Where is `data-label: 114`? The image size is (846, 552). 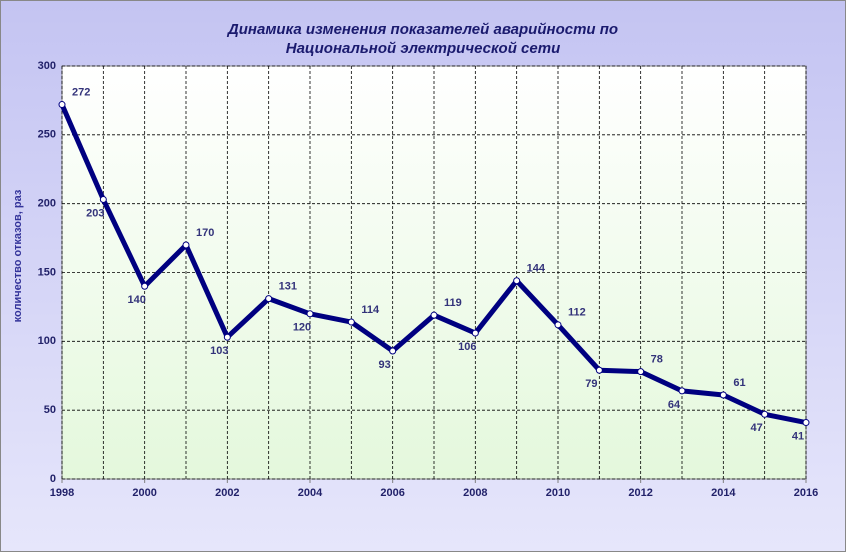 data-label: 114 is located at coordinates (370, 310).